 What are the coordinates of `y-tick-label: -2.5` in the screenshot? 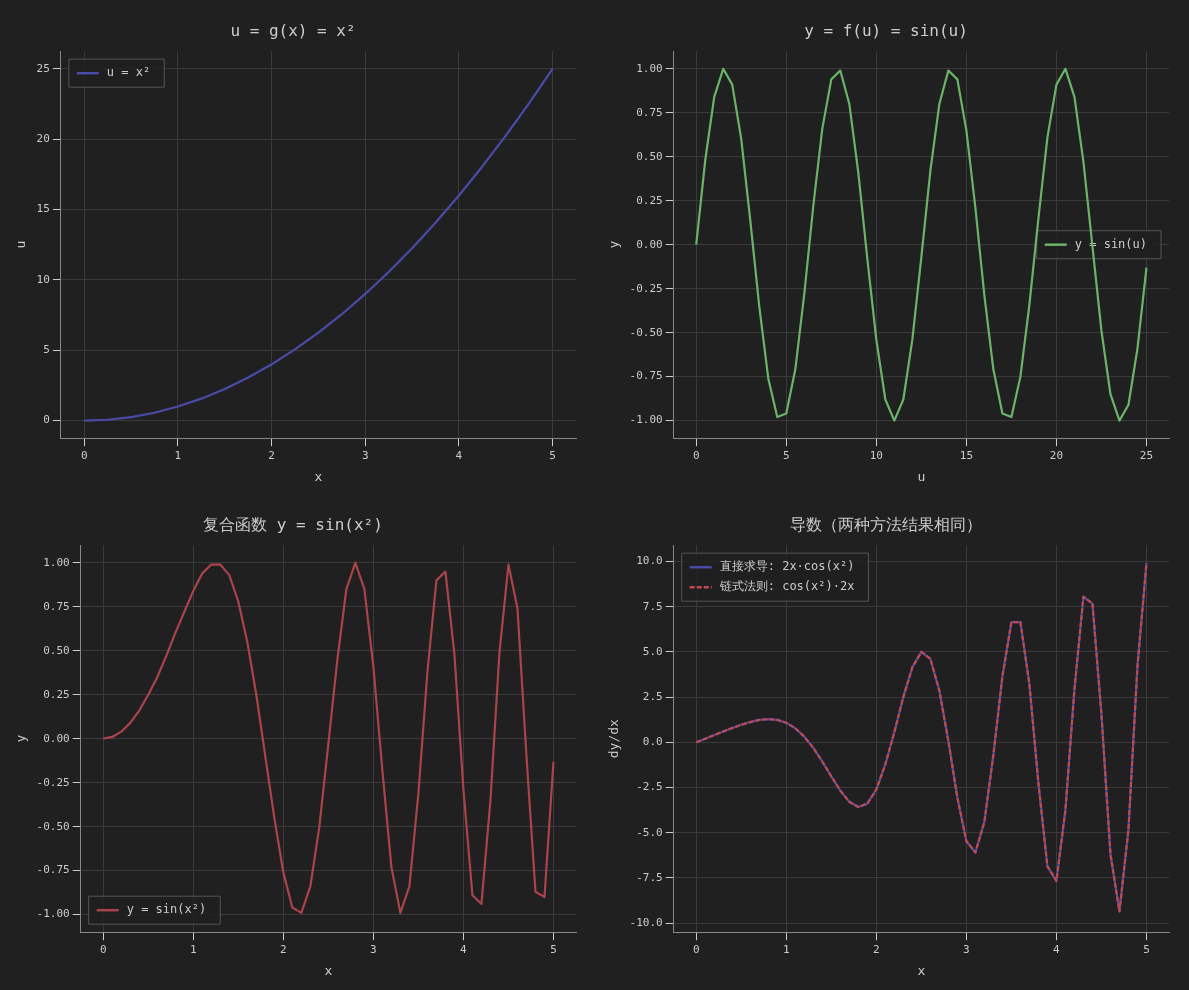 It's located at (649, 787).